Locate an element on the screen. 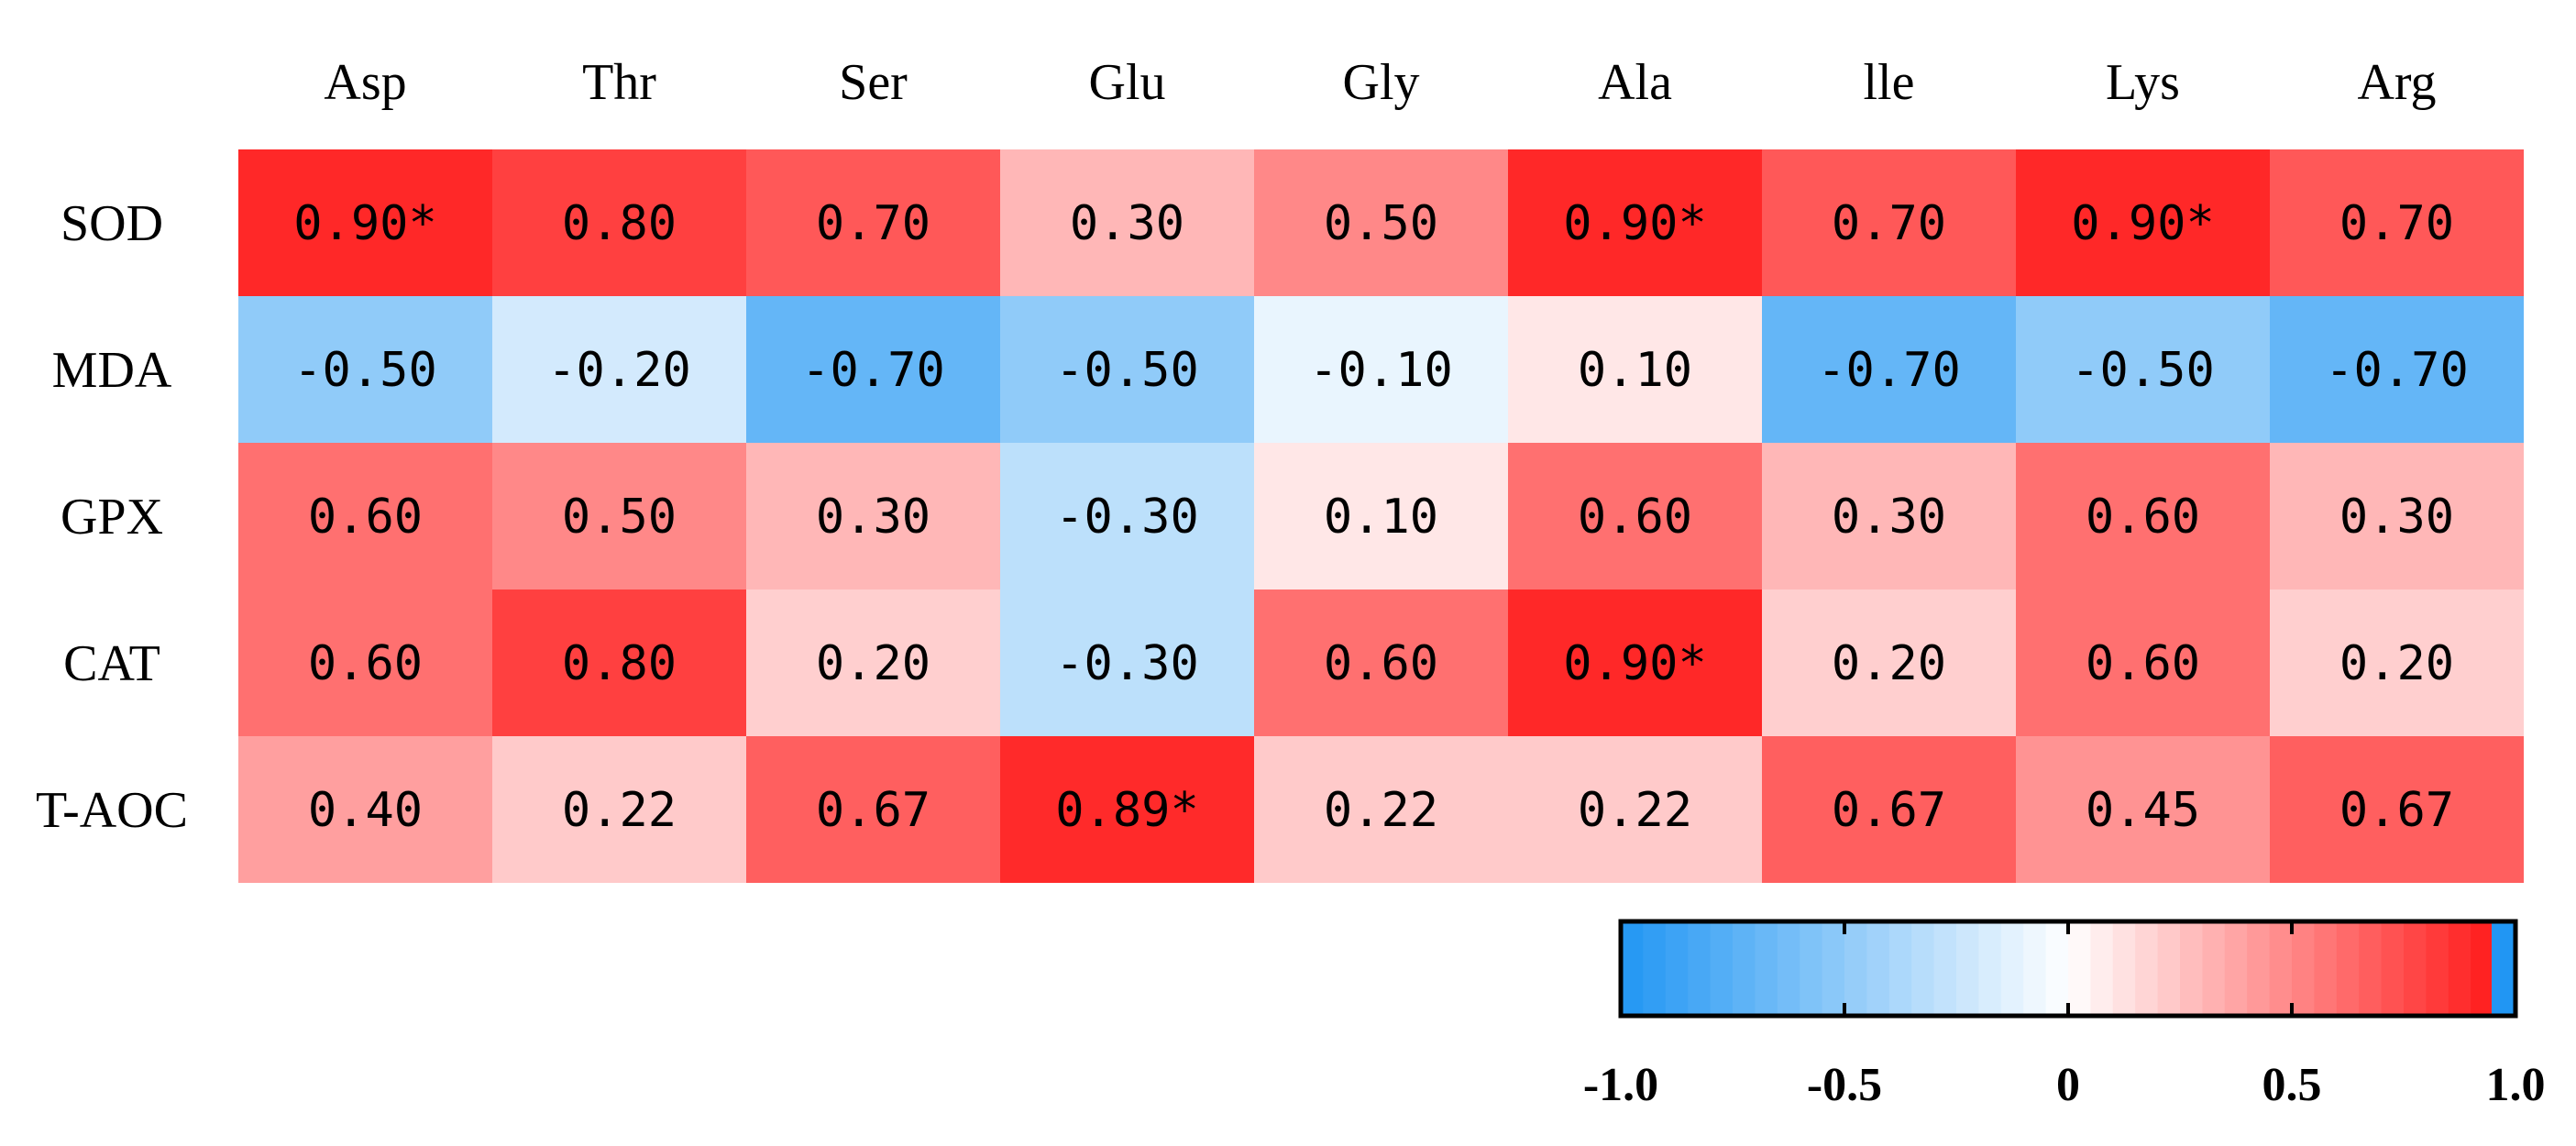 Image resolution: width=2576 pixels, height=1146 pixels. cell-value-label: 0.20 is located at coordinates (1889, 663).